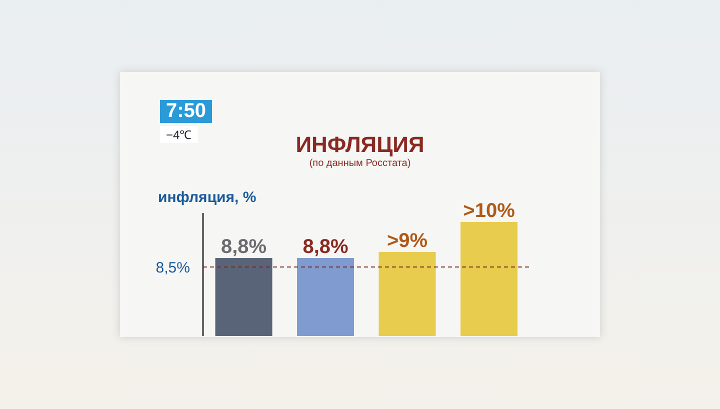  Describe the element at coordinates (207, 197) in the screenshot. I see `y-axis-title: инфляция, %` at that location.